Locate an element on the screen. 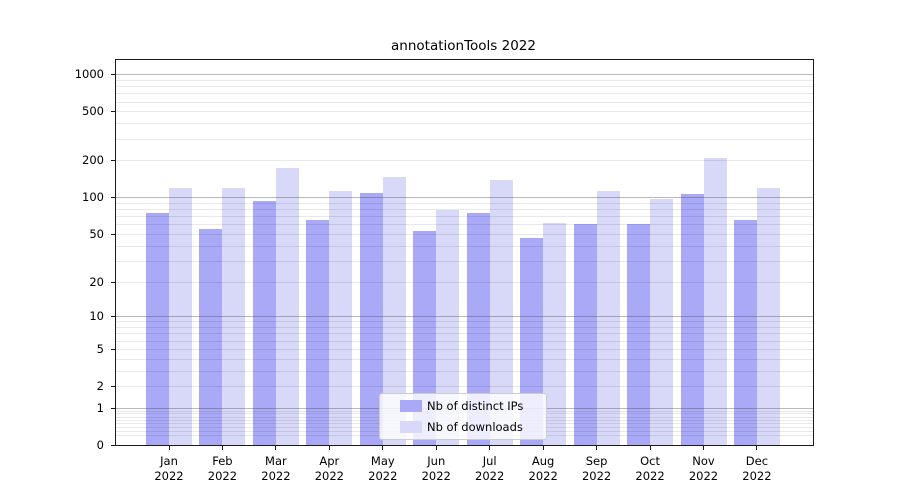 The width and height of the screenshot is (900, 500). bar-ips-may is located at coordinates (371, 319).